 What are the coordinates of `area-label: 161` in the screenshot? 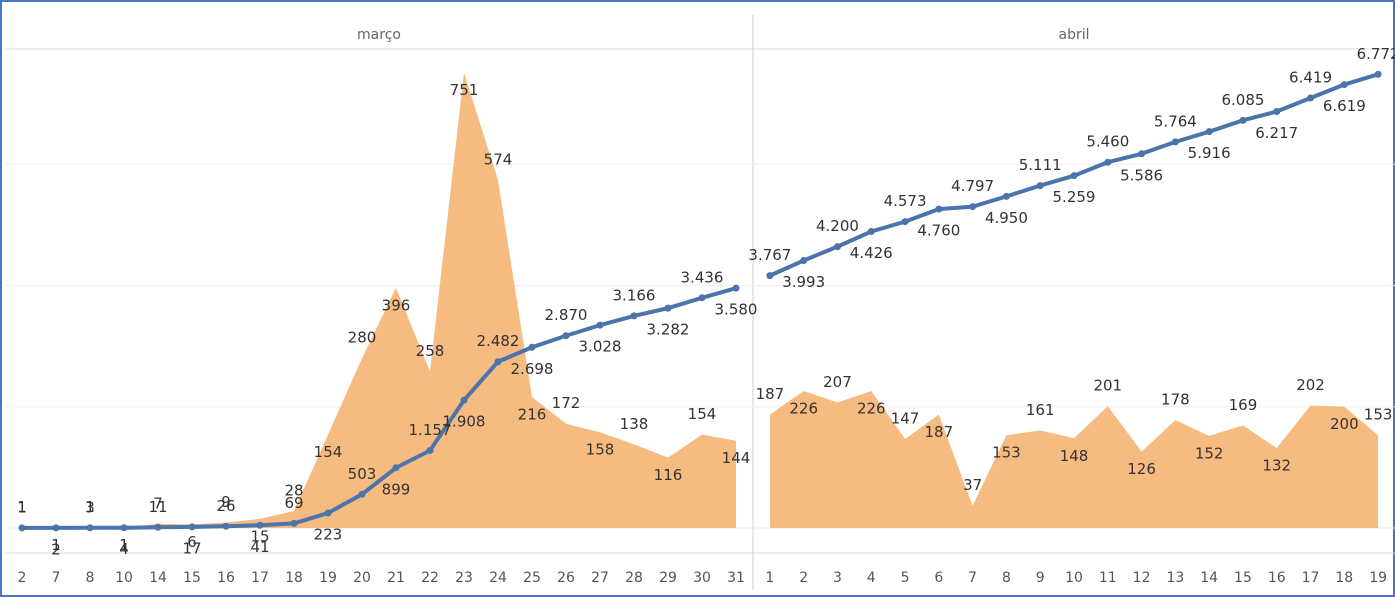 It's located at (1040, 410).